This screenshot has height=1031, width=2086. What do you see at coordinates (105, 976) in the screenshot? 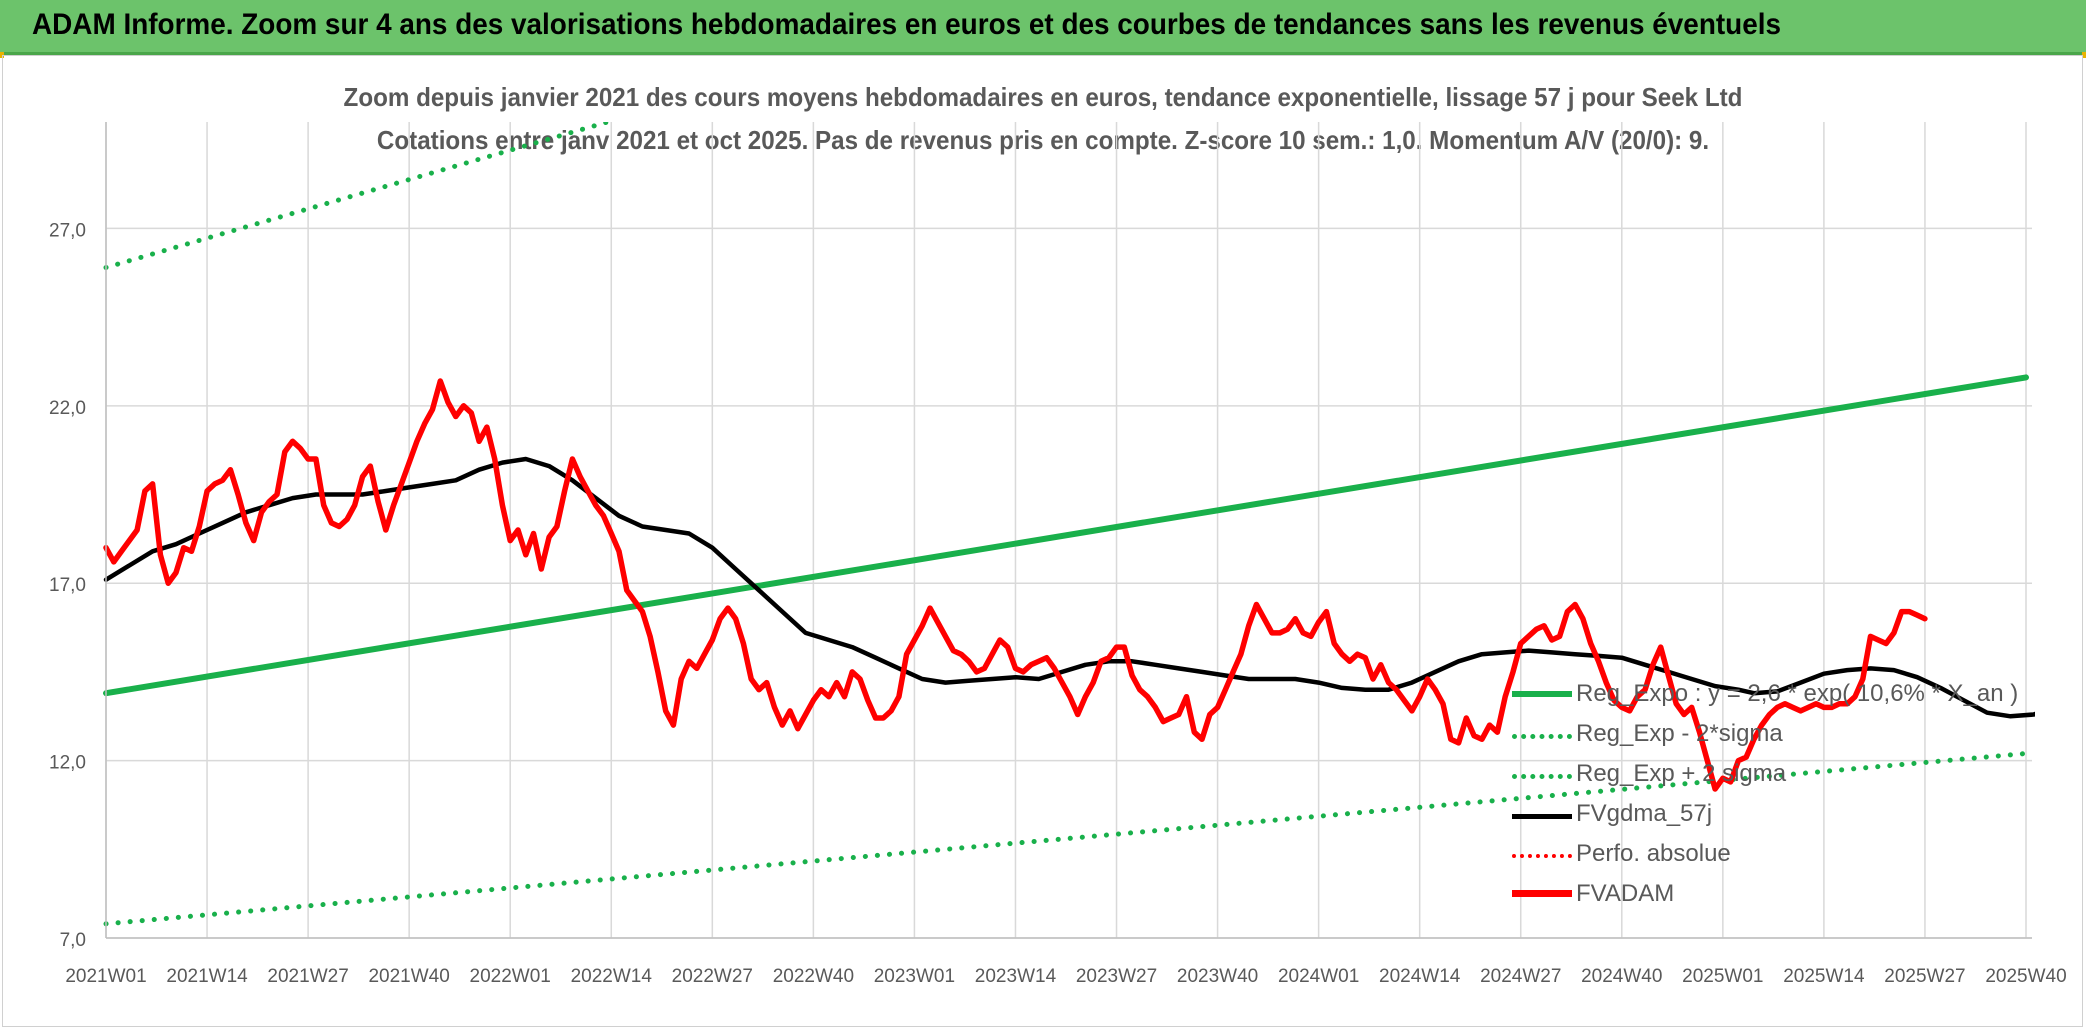
I see `x-tick-label: 2021W01` at bounding box center [105, 976].